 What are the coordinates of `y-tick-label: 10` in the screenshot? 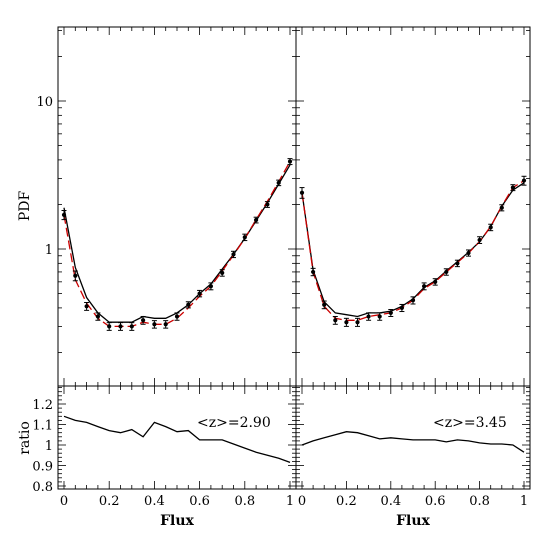 It's located at (44, 102).